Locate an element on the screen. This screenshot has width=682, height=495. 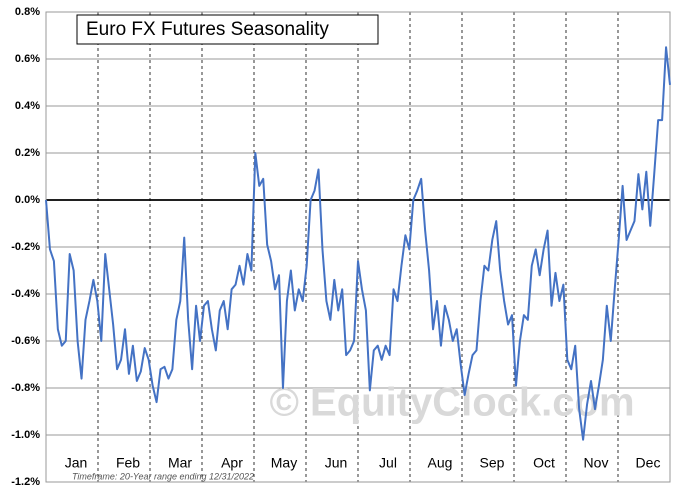
y-tick-label: 0.8% is located at coordinates (27, 12).